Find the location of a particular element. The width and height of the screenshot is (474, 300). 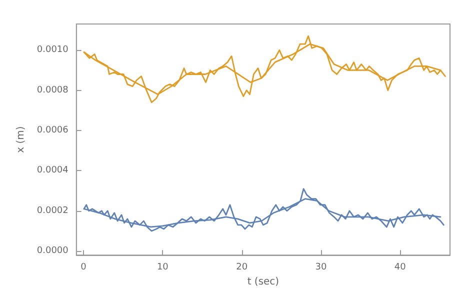

y-tick-label: 0.0002 is located at coordinates (52, 211).